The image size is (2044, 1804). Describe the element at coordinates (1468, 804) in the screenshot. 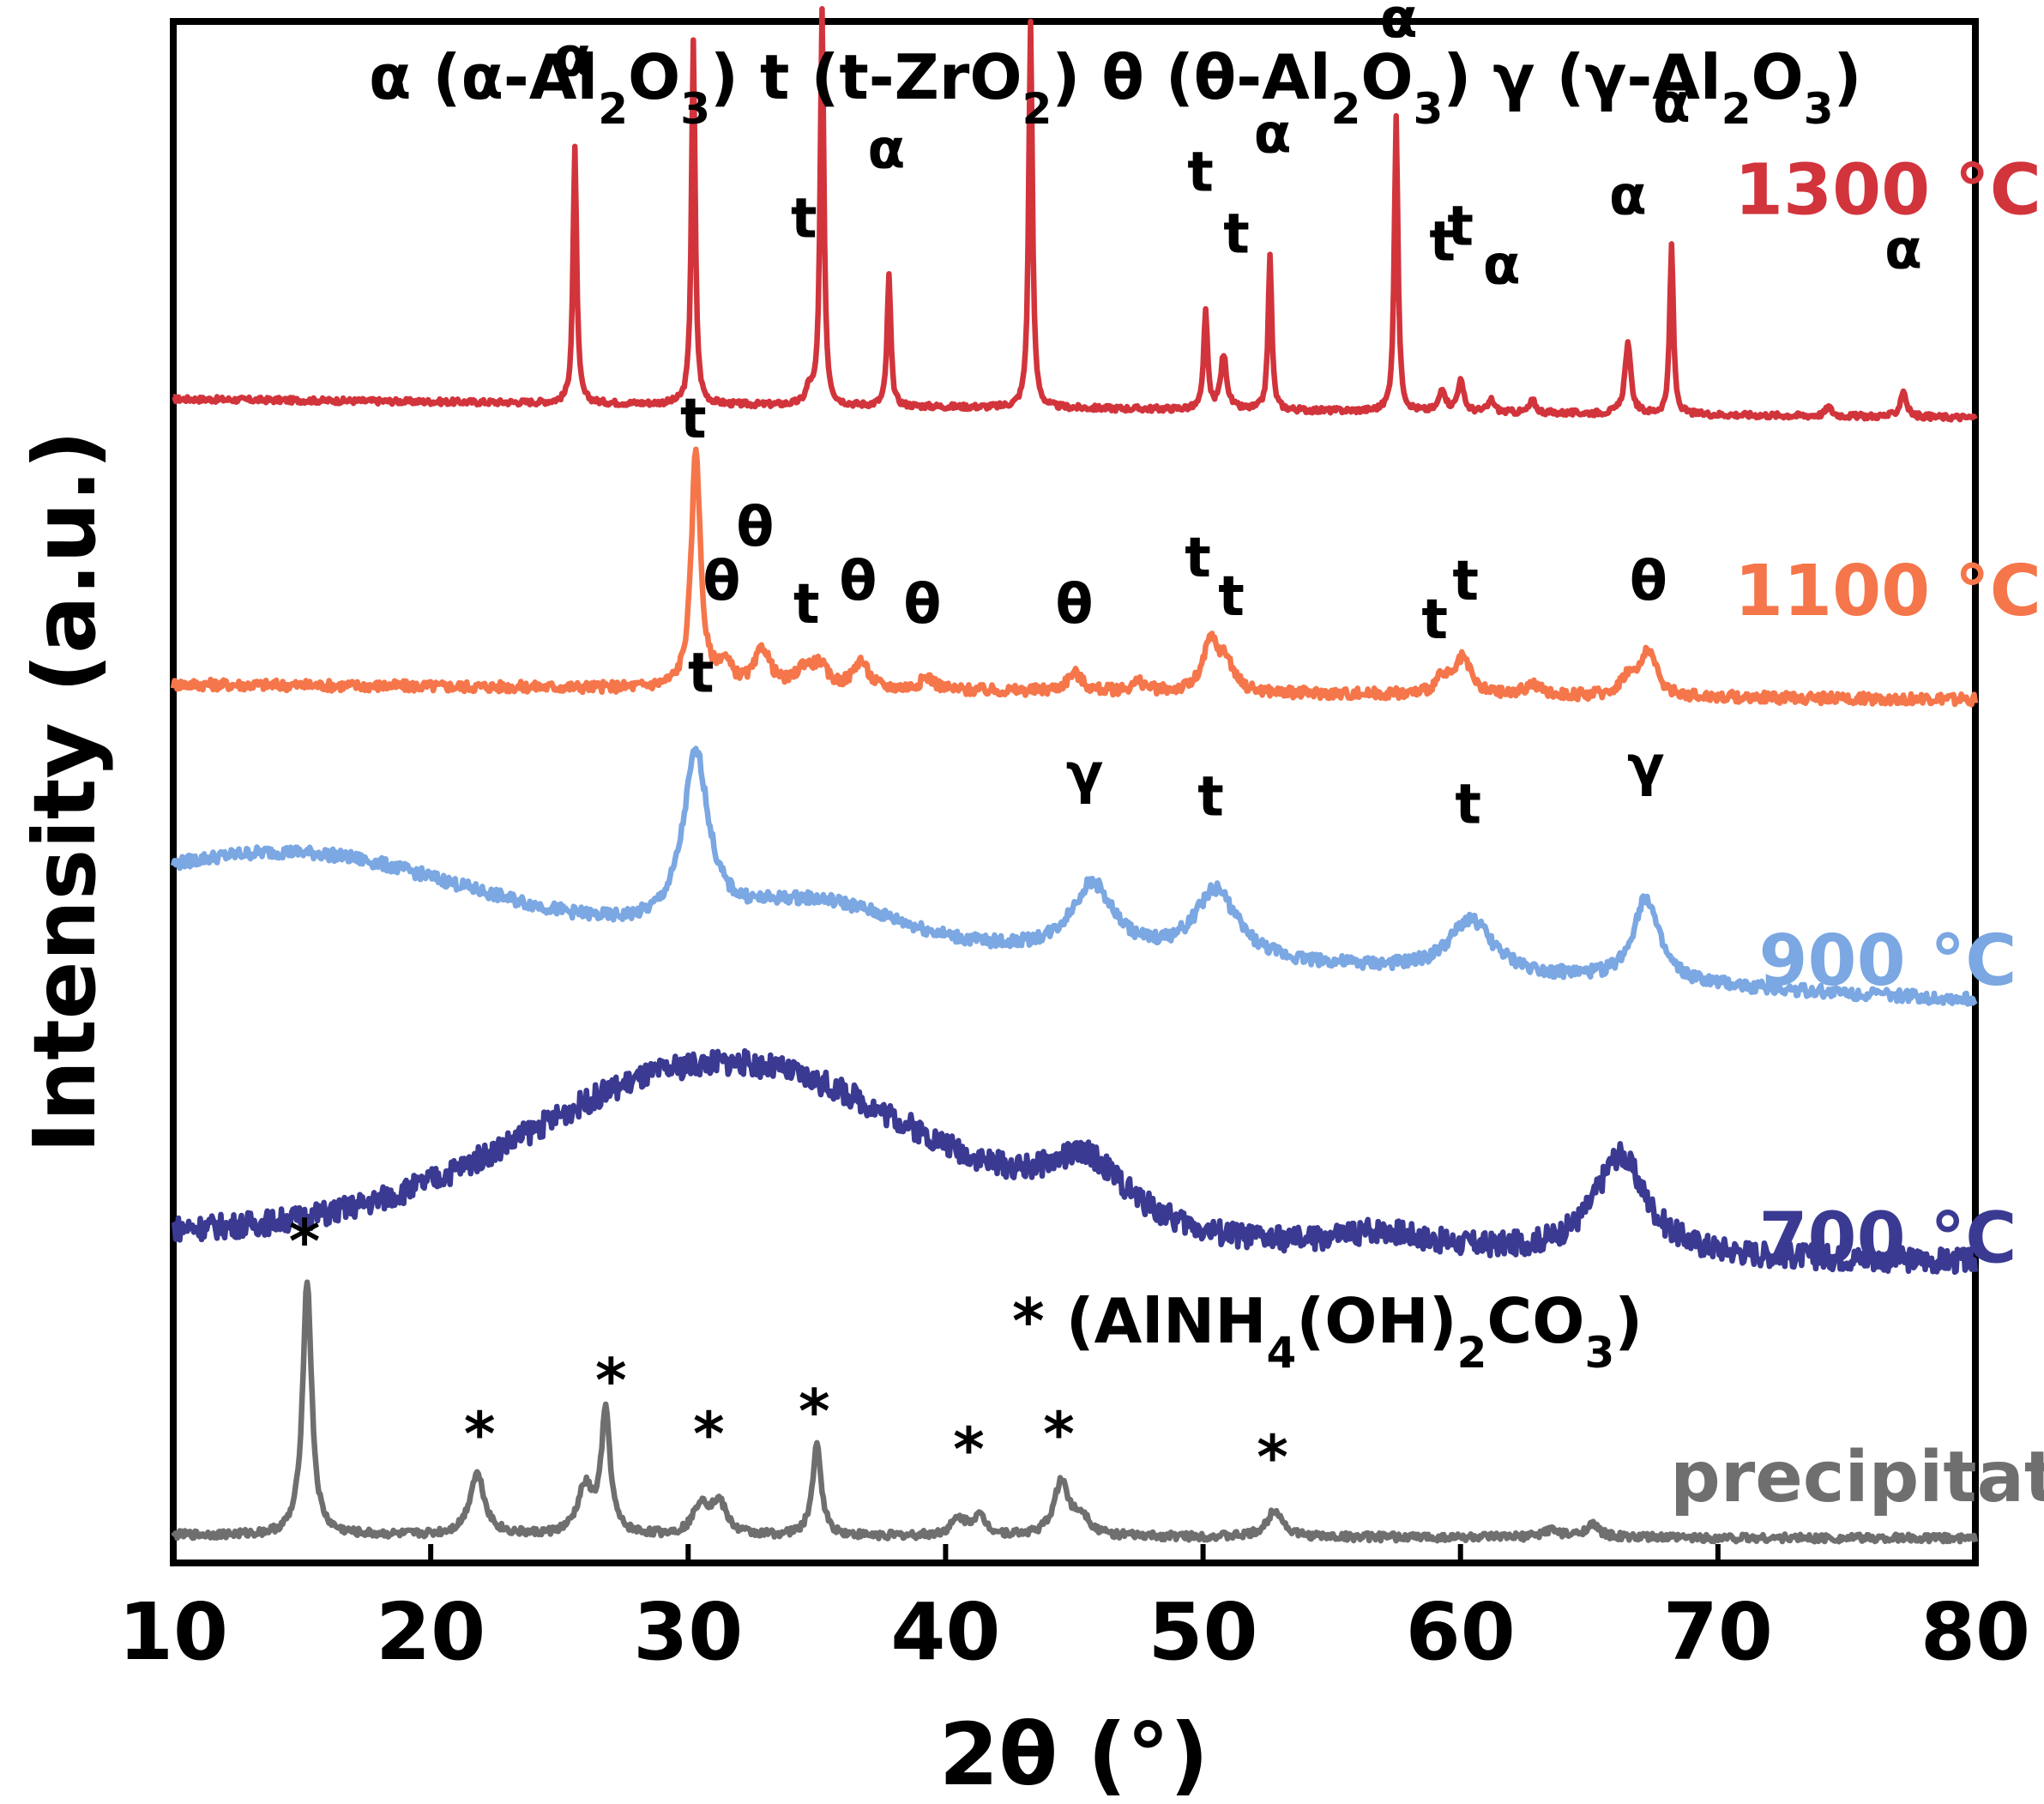

I see `peak-label-2-3: t` at that location.